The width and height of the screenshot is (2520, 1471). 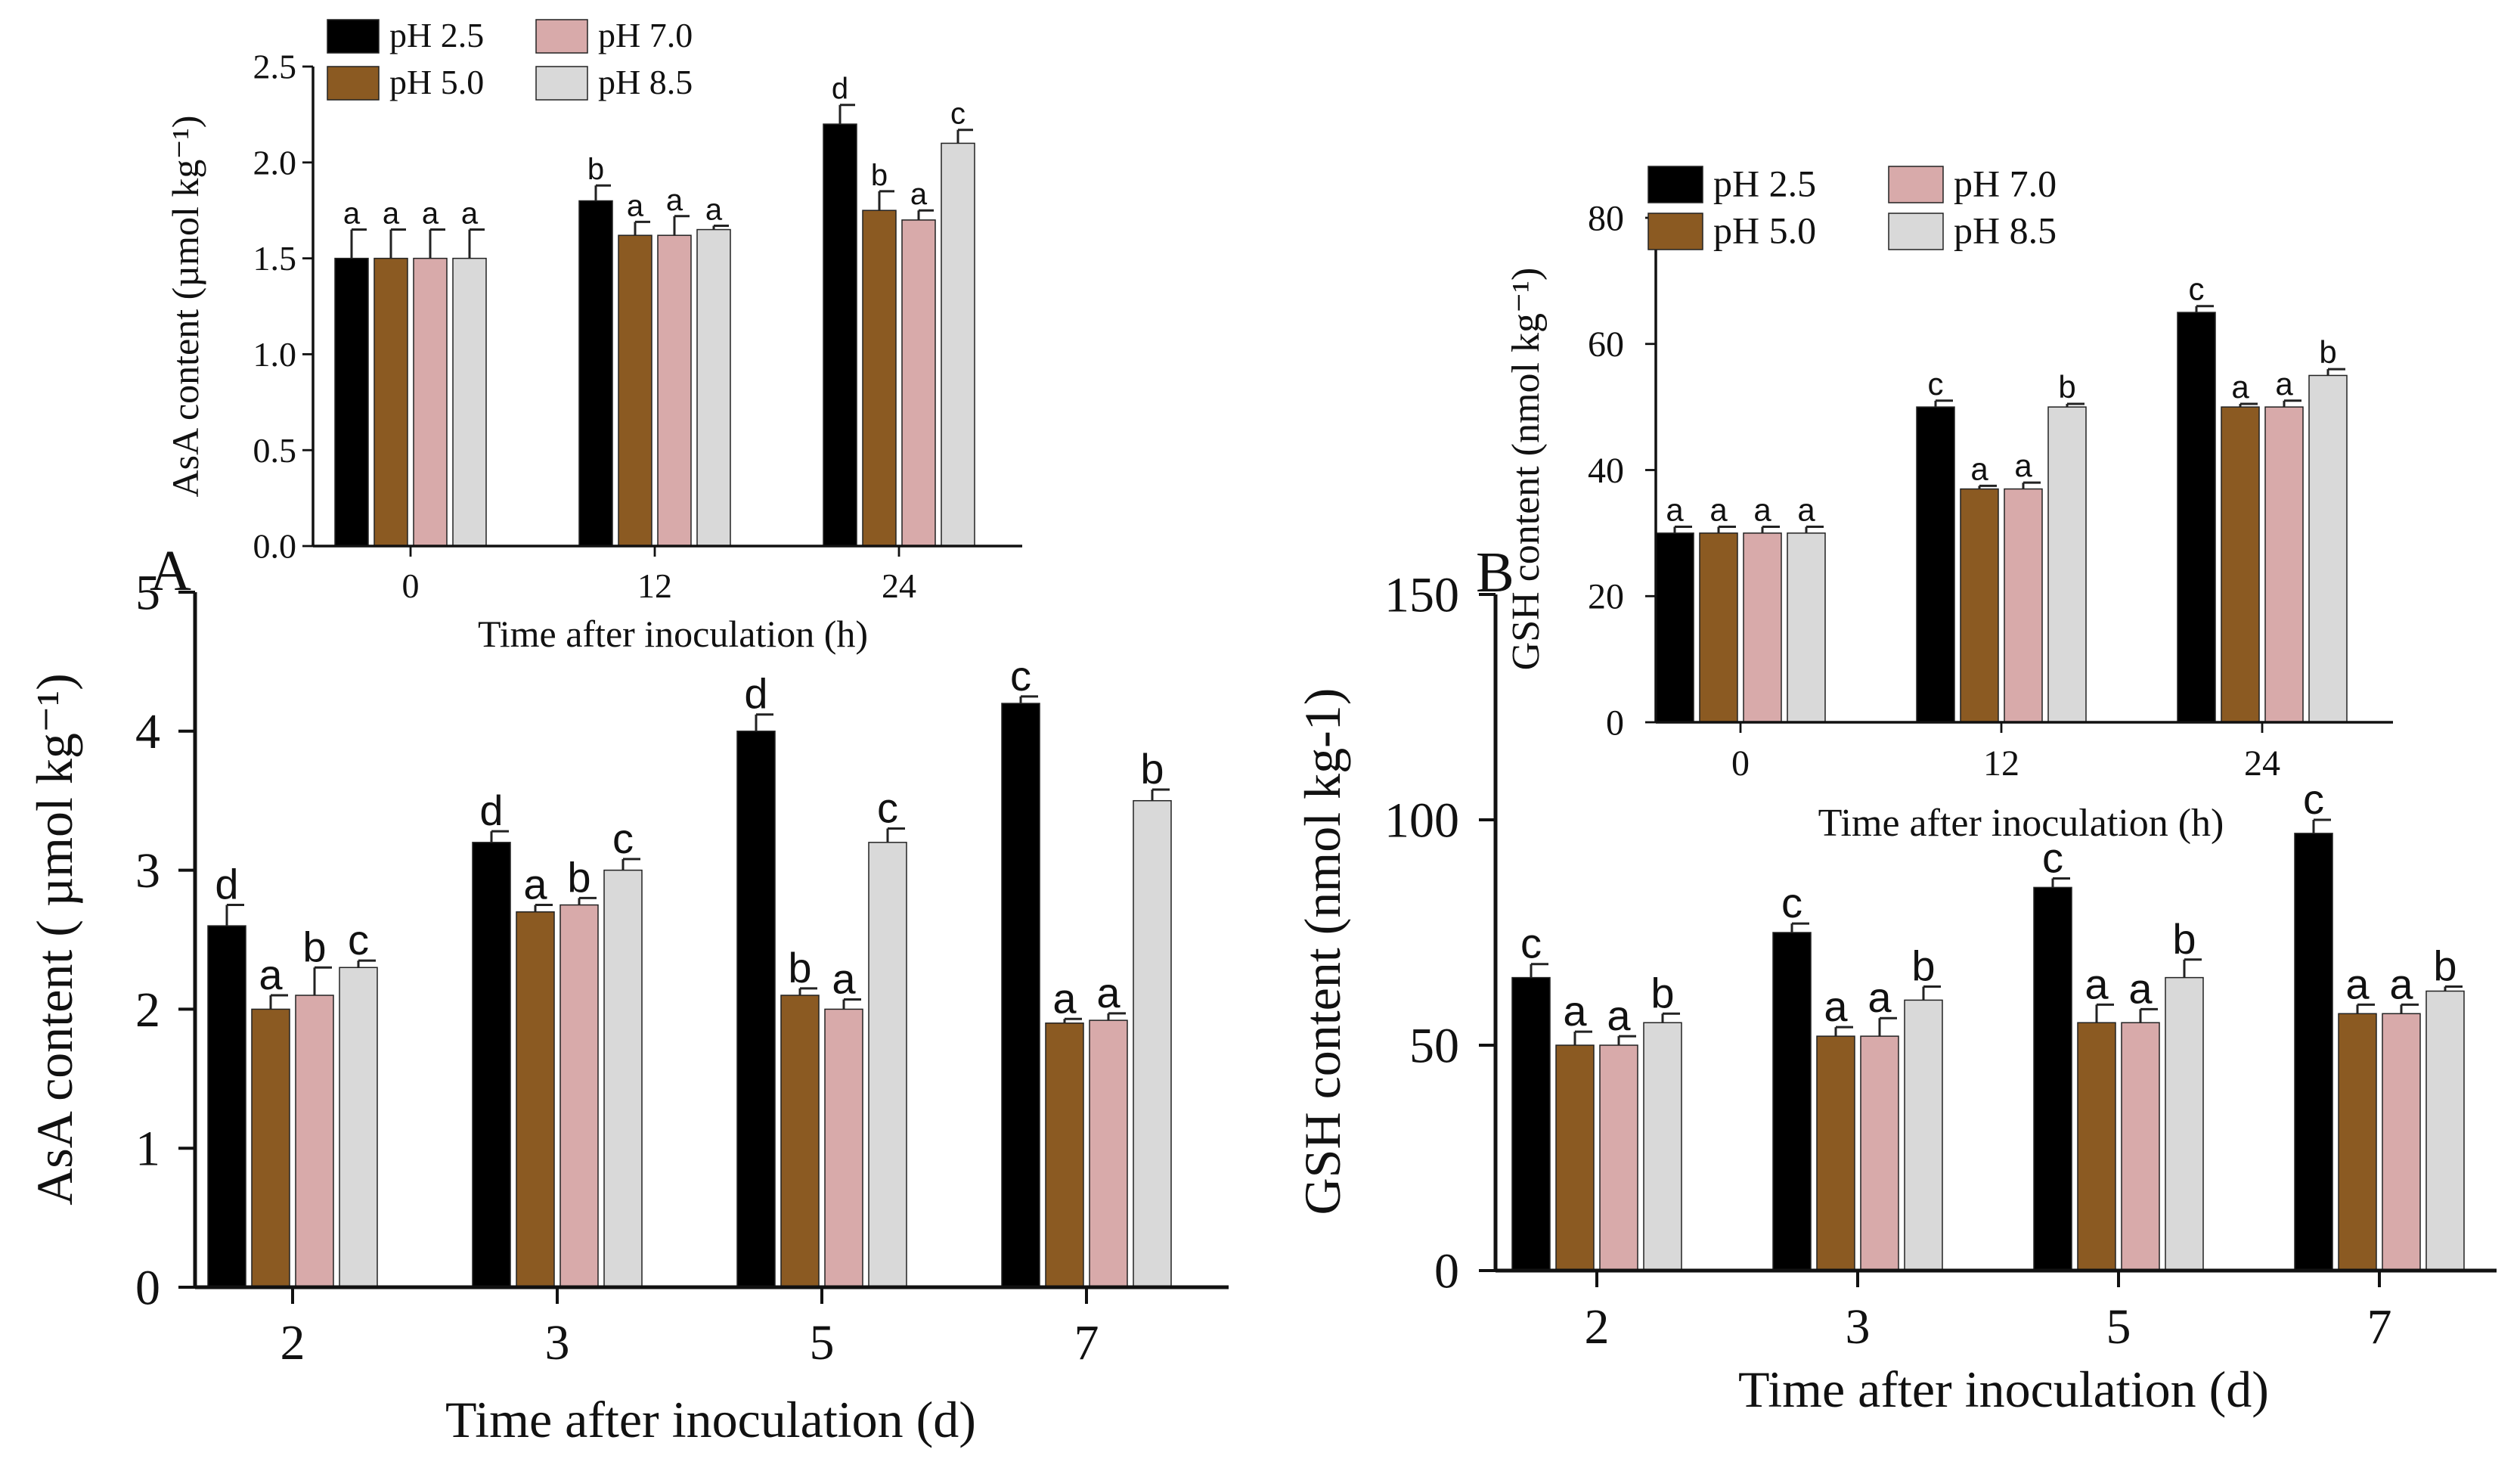 What do you see at coordinates (2184, 1123) in the screenshot?
I see `bar-B-main-s3-c2` at bounding box center [2184, 1123].